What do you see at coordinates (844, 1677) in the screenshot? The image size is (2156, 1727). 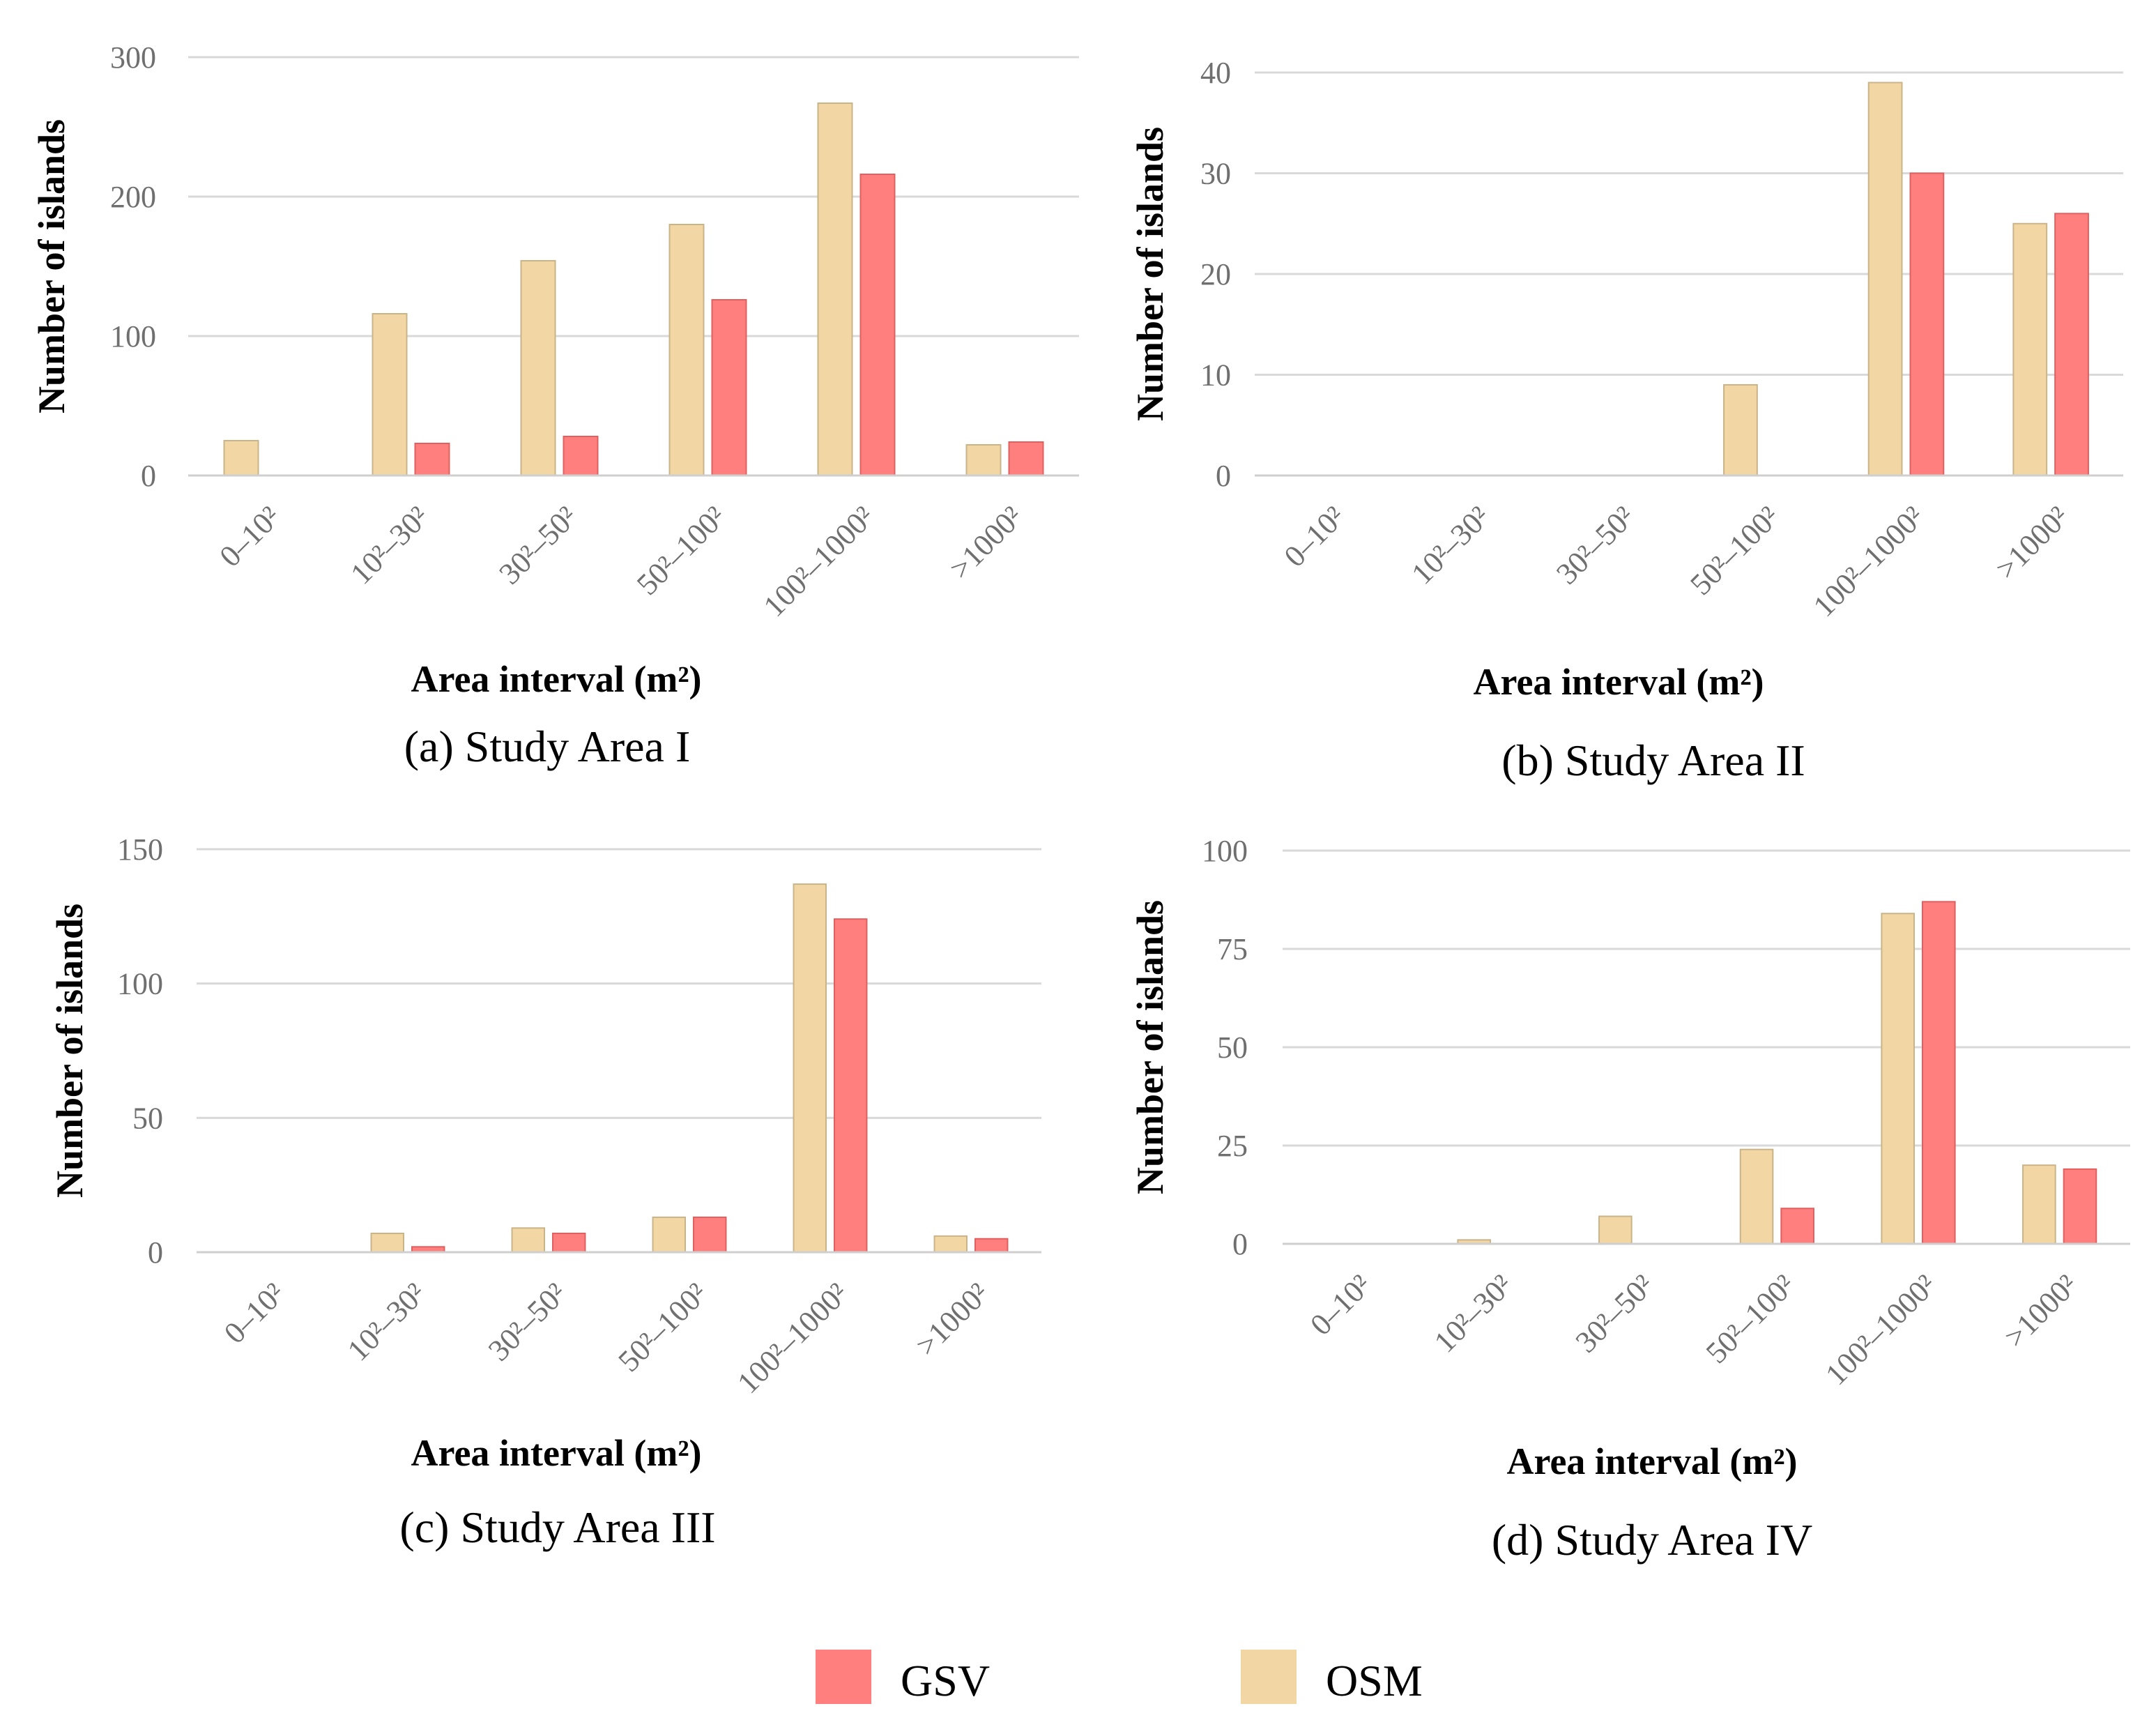 I see `legend-swatch-gsv` at bounding box center [844, 1677].